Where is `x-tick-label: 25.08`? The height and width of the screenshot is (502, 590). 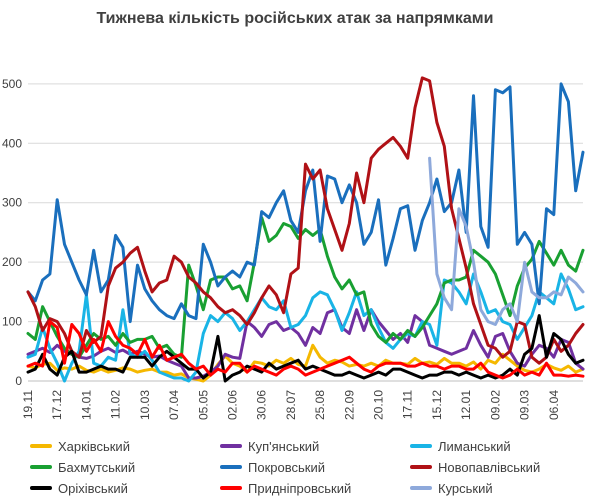
x-tick-label: 25.08 is located at coordinates (320, 405).